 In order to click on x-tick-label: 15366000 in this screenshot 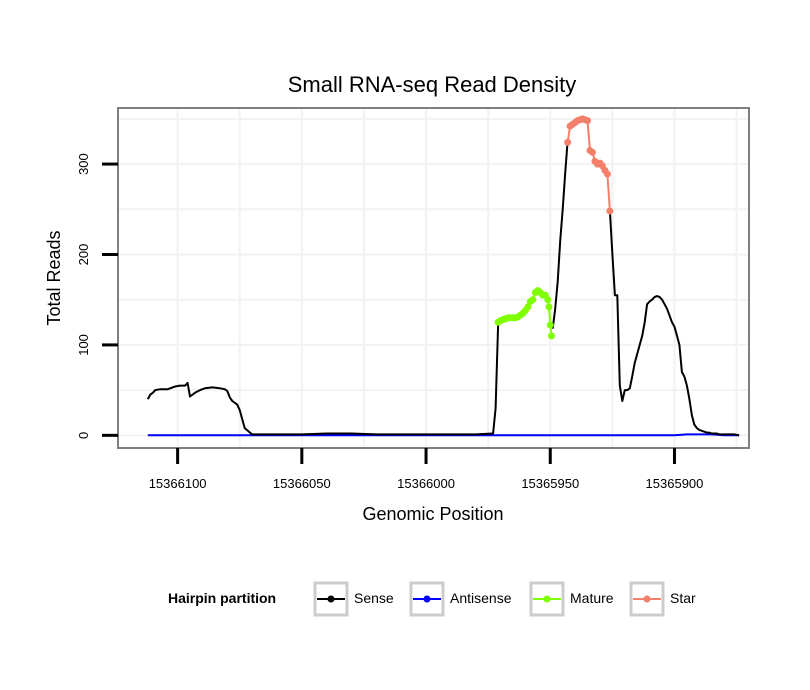, I will do `click(426, 483)`.